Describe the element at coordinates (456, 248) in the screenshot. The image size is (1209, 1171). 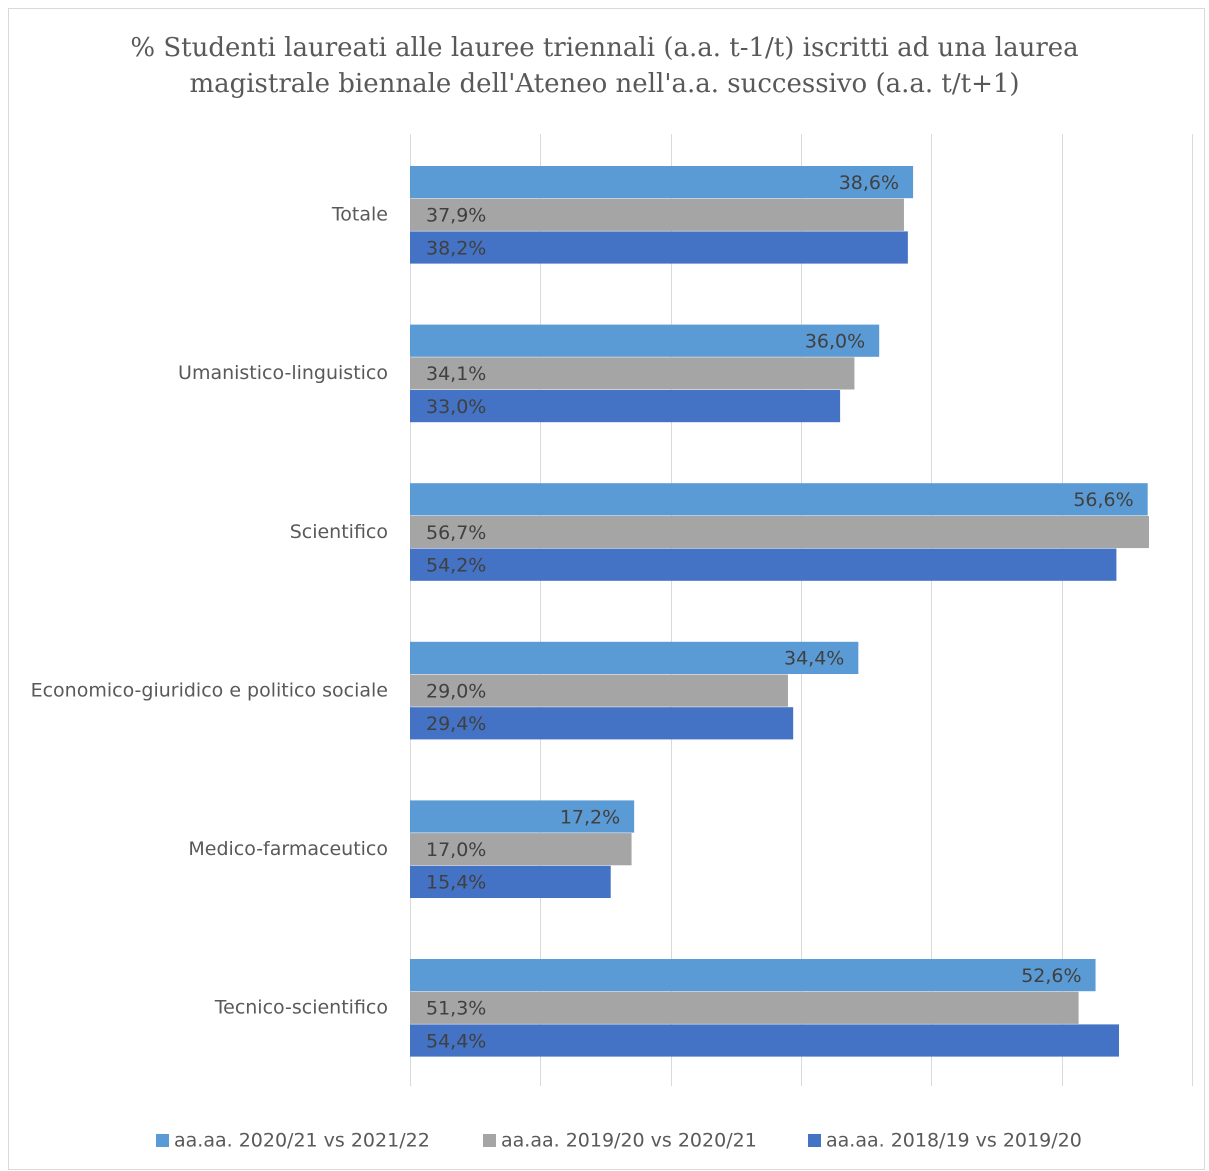
I see `data-label: 38,2%` at that location.